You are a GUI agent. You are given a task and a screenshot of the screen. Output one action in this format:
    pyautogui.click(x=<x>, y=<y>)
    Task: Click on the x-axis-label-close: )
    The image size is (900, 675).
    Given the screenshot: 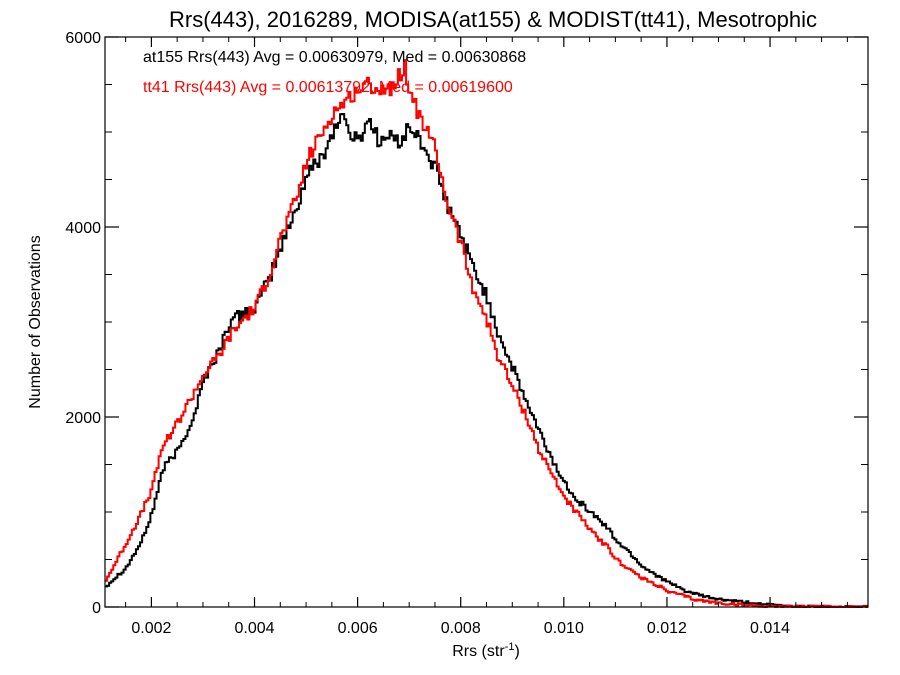 What is the action you would take?
    pyautogui.click(x=516, y=651)
    